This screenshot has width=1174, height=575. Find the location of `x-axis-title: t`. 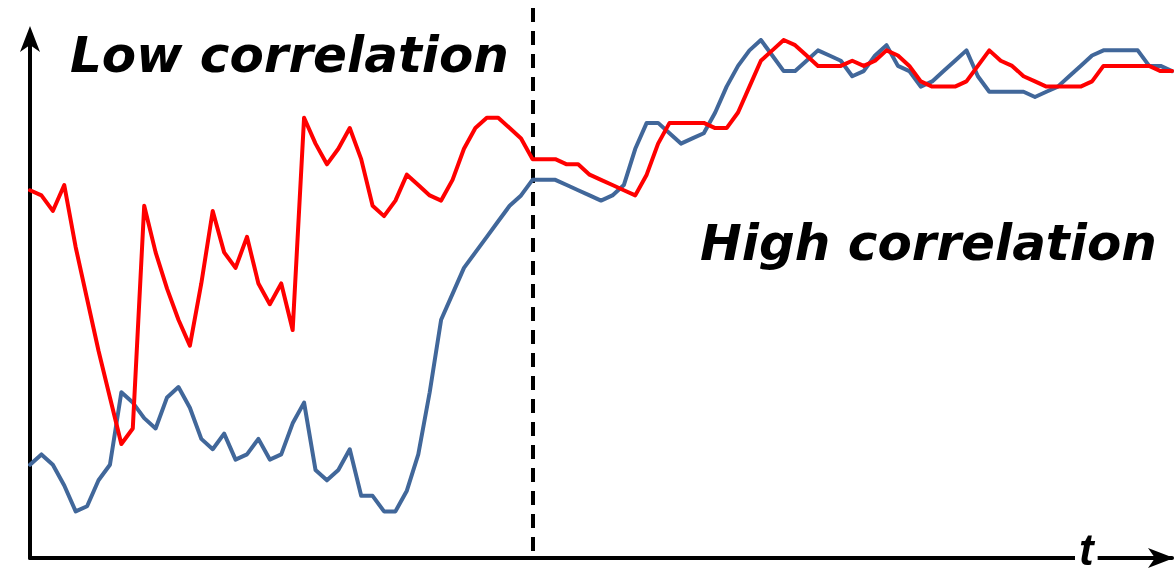

x-axis-title: t is located at coordinates (1087, 549).